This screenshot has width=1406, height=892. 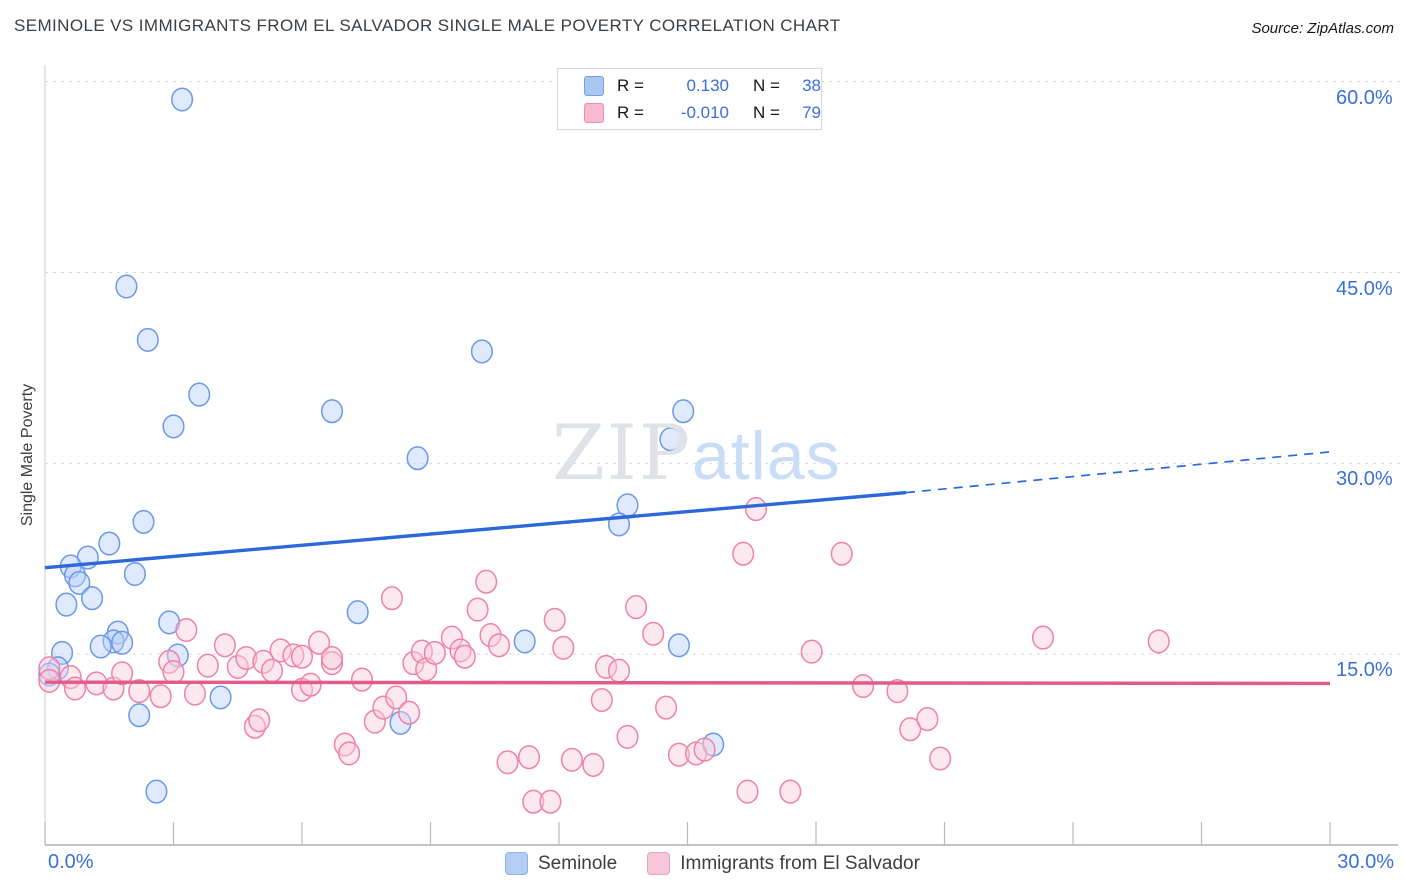 I want to click on el-salvador-swatch-icon, so click(x=594, y=112).